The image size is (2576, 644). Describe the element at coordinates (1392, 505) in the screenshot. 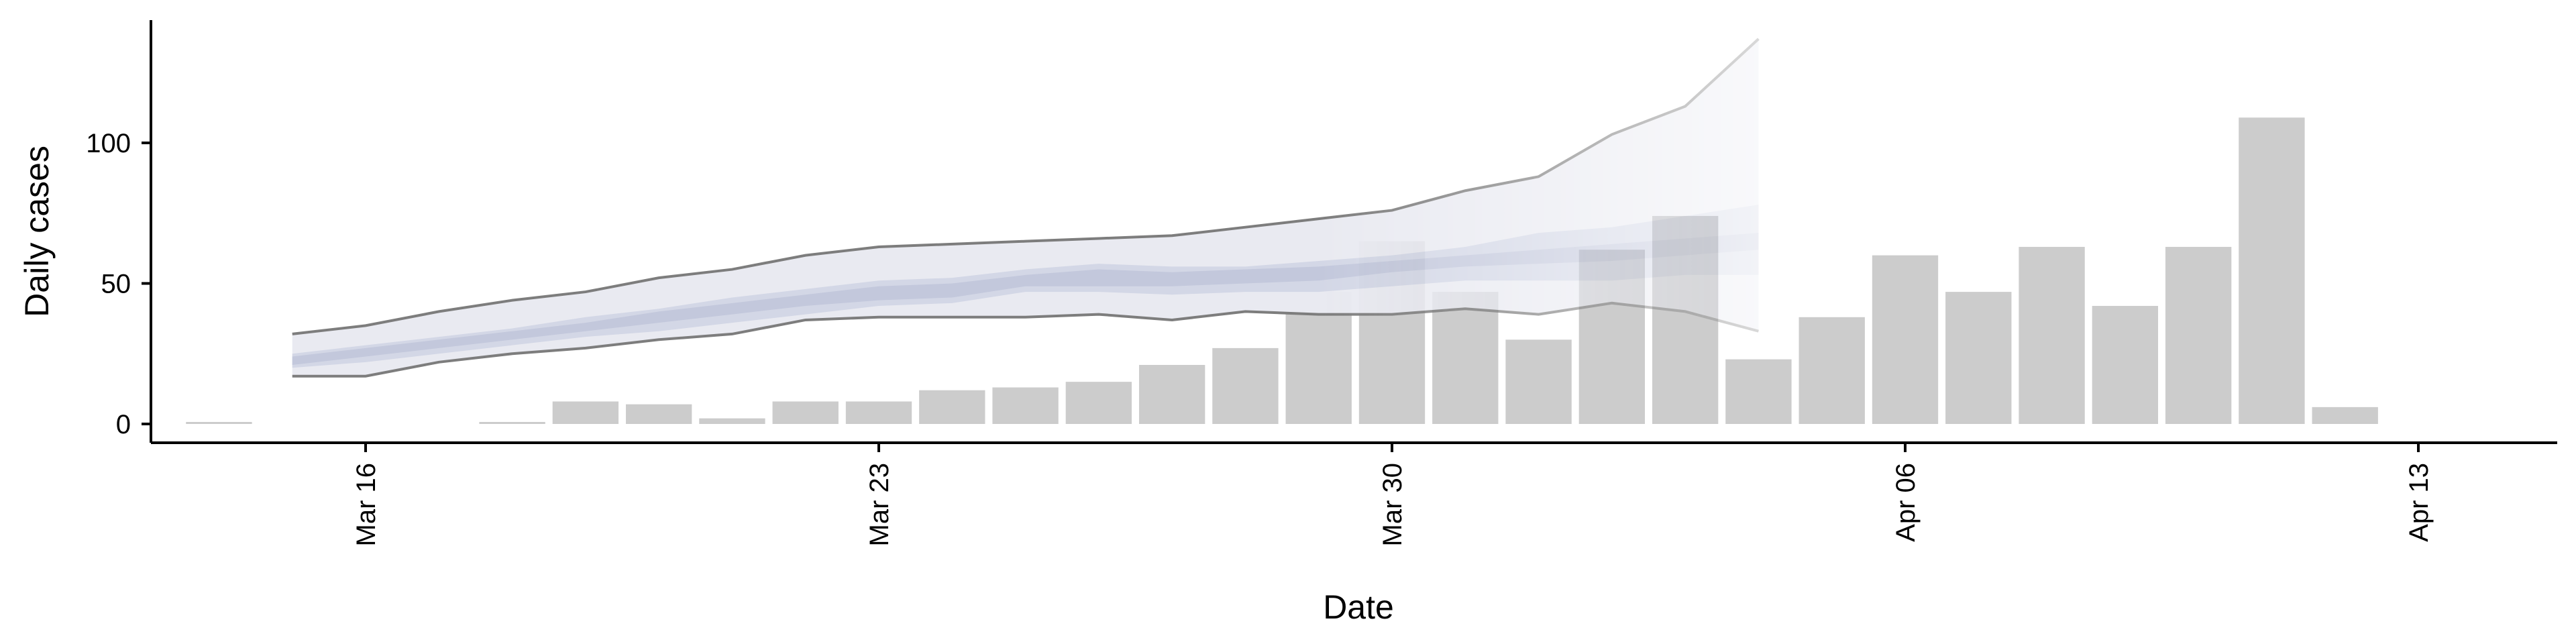

I see `x-tick-label: Mar 30` at that location.